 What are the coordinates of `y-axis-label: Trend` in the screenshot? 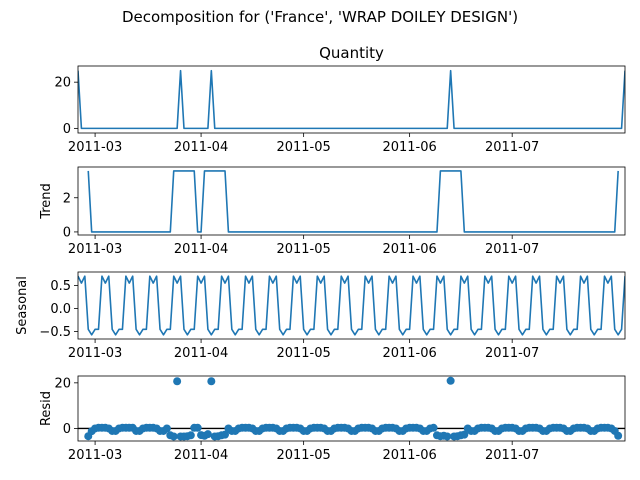 It's located at (46, 201).